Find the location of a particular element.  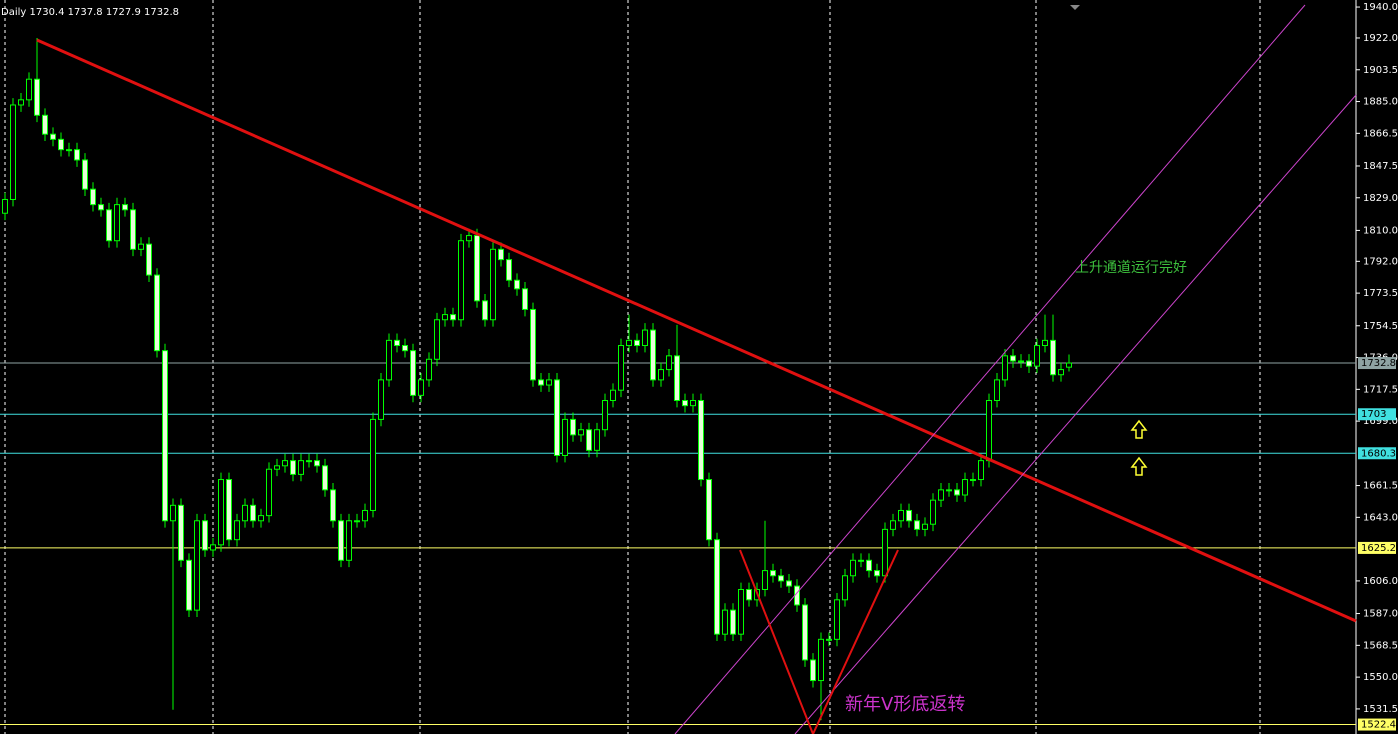

y-tick-label: 1922.0 is located at coordinates (1380, 38).